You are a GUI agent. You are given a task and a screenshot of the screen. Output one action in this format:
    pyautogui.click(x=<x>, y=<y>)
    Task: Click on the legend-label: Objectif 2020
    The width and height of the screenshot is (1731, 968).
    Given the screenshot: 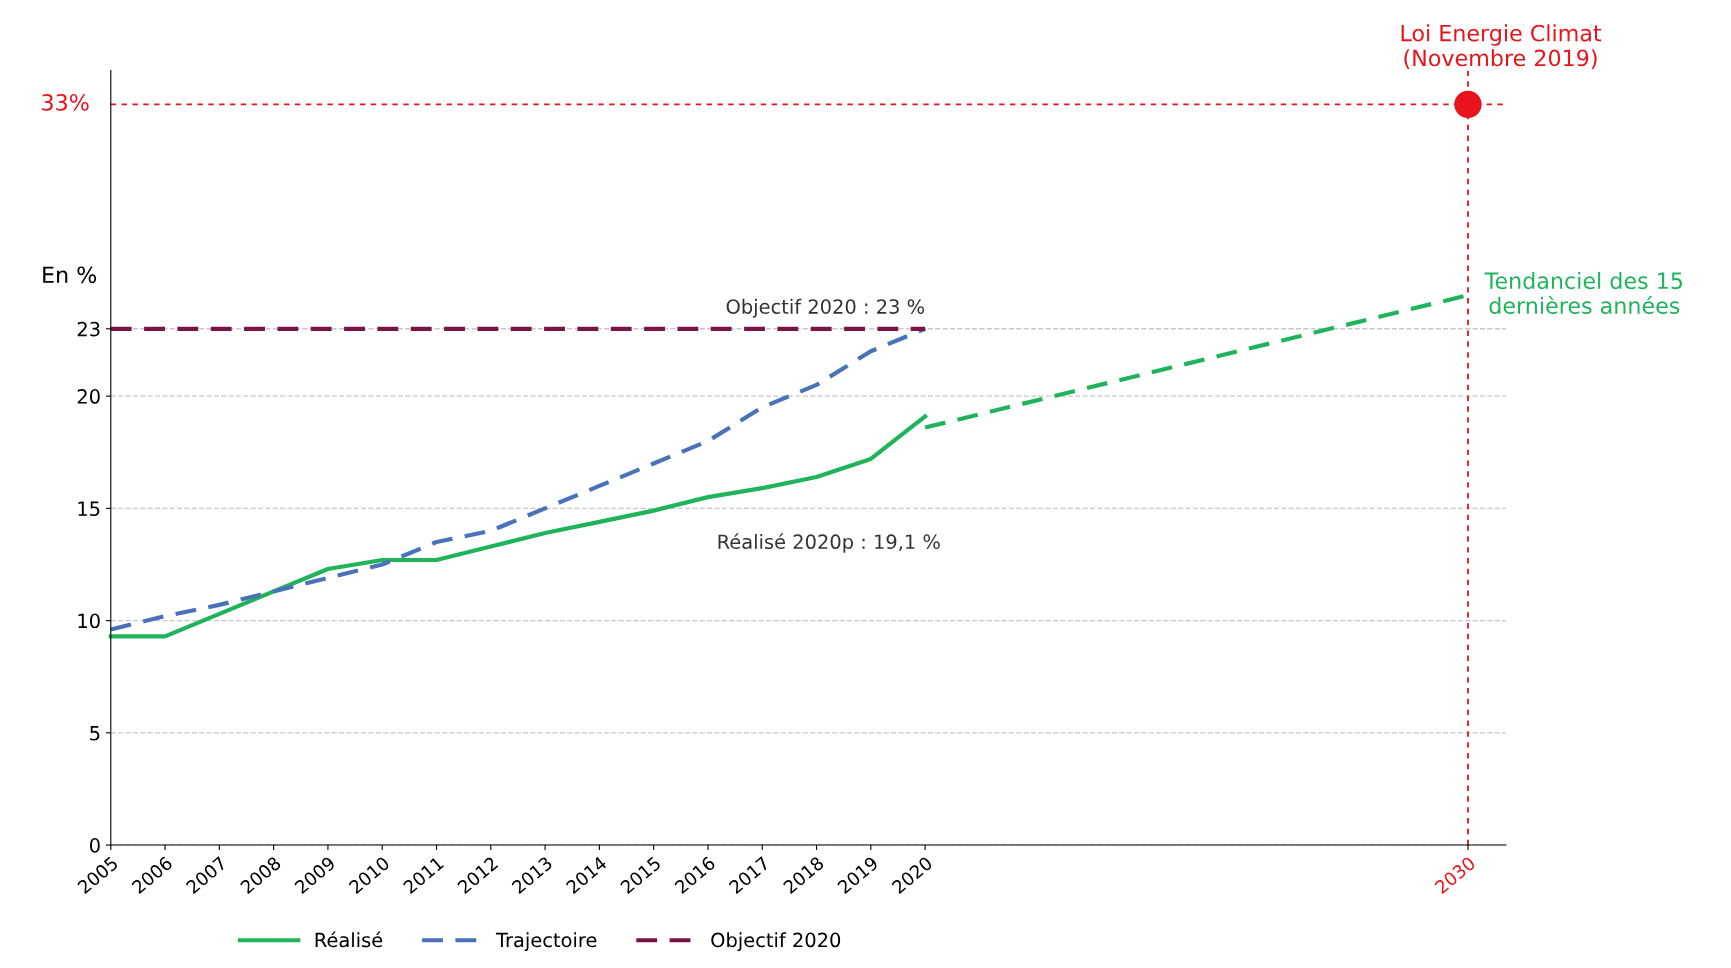 What is the action you would take?
    pyautogui.click(x=776, y=942)
    